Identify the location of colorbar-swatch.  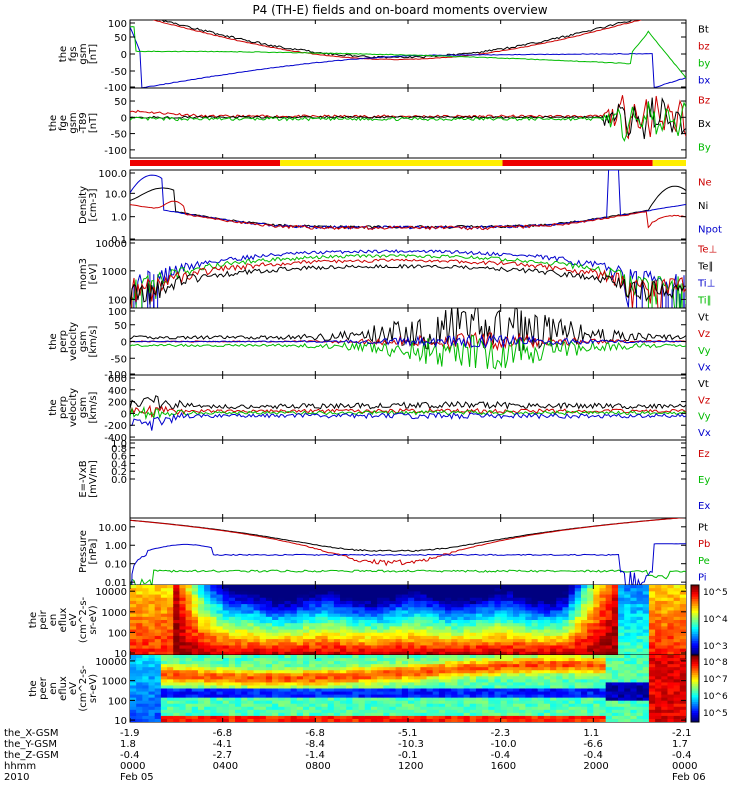
(695, 663).